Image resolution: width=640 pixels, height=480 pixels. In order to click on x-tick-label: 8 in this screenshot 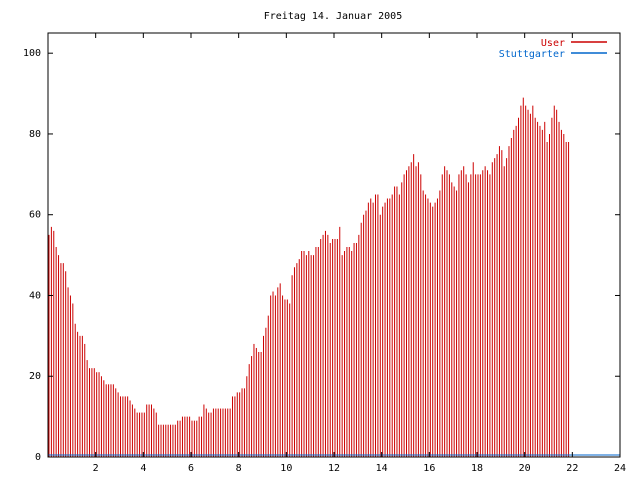, I will do `click(239, 468)`.